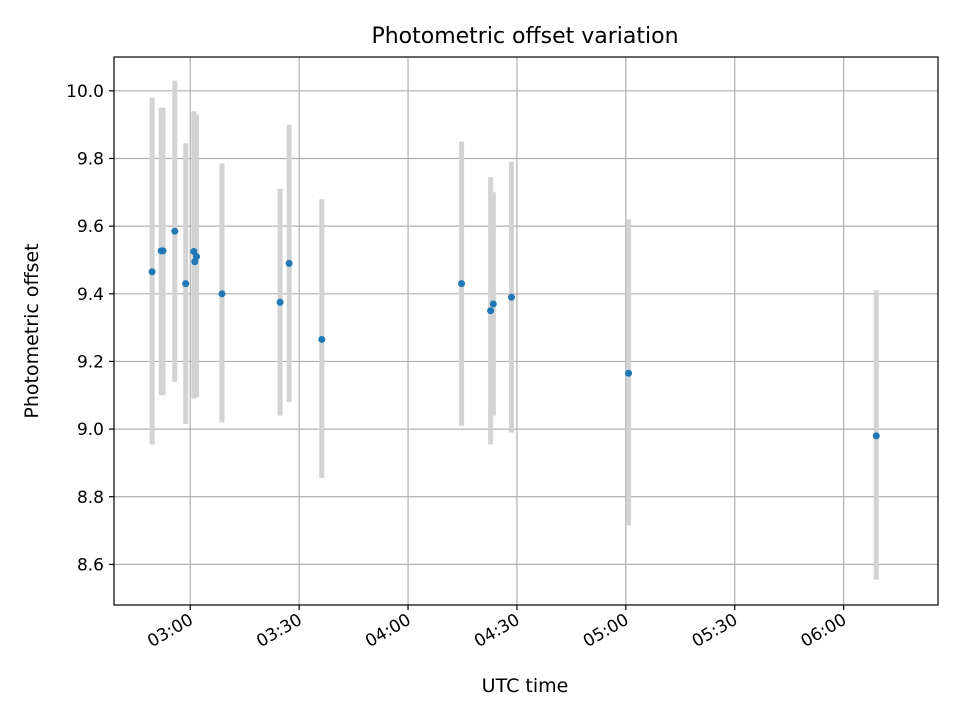 The height and width of the screenshot is (720, 960). I want to click on x-axis-label: UTC time, so click(525, 686).